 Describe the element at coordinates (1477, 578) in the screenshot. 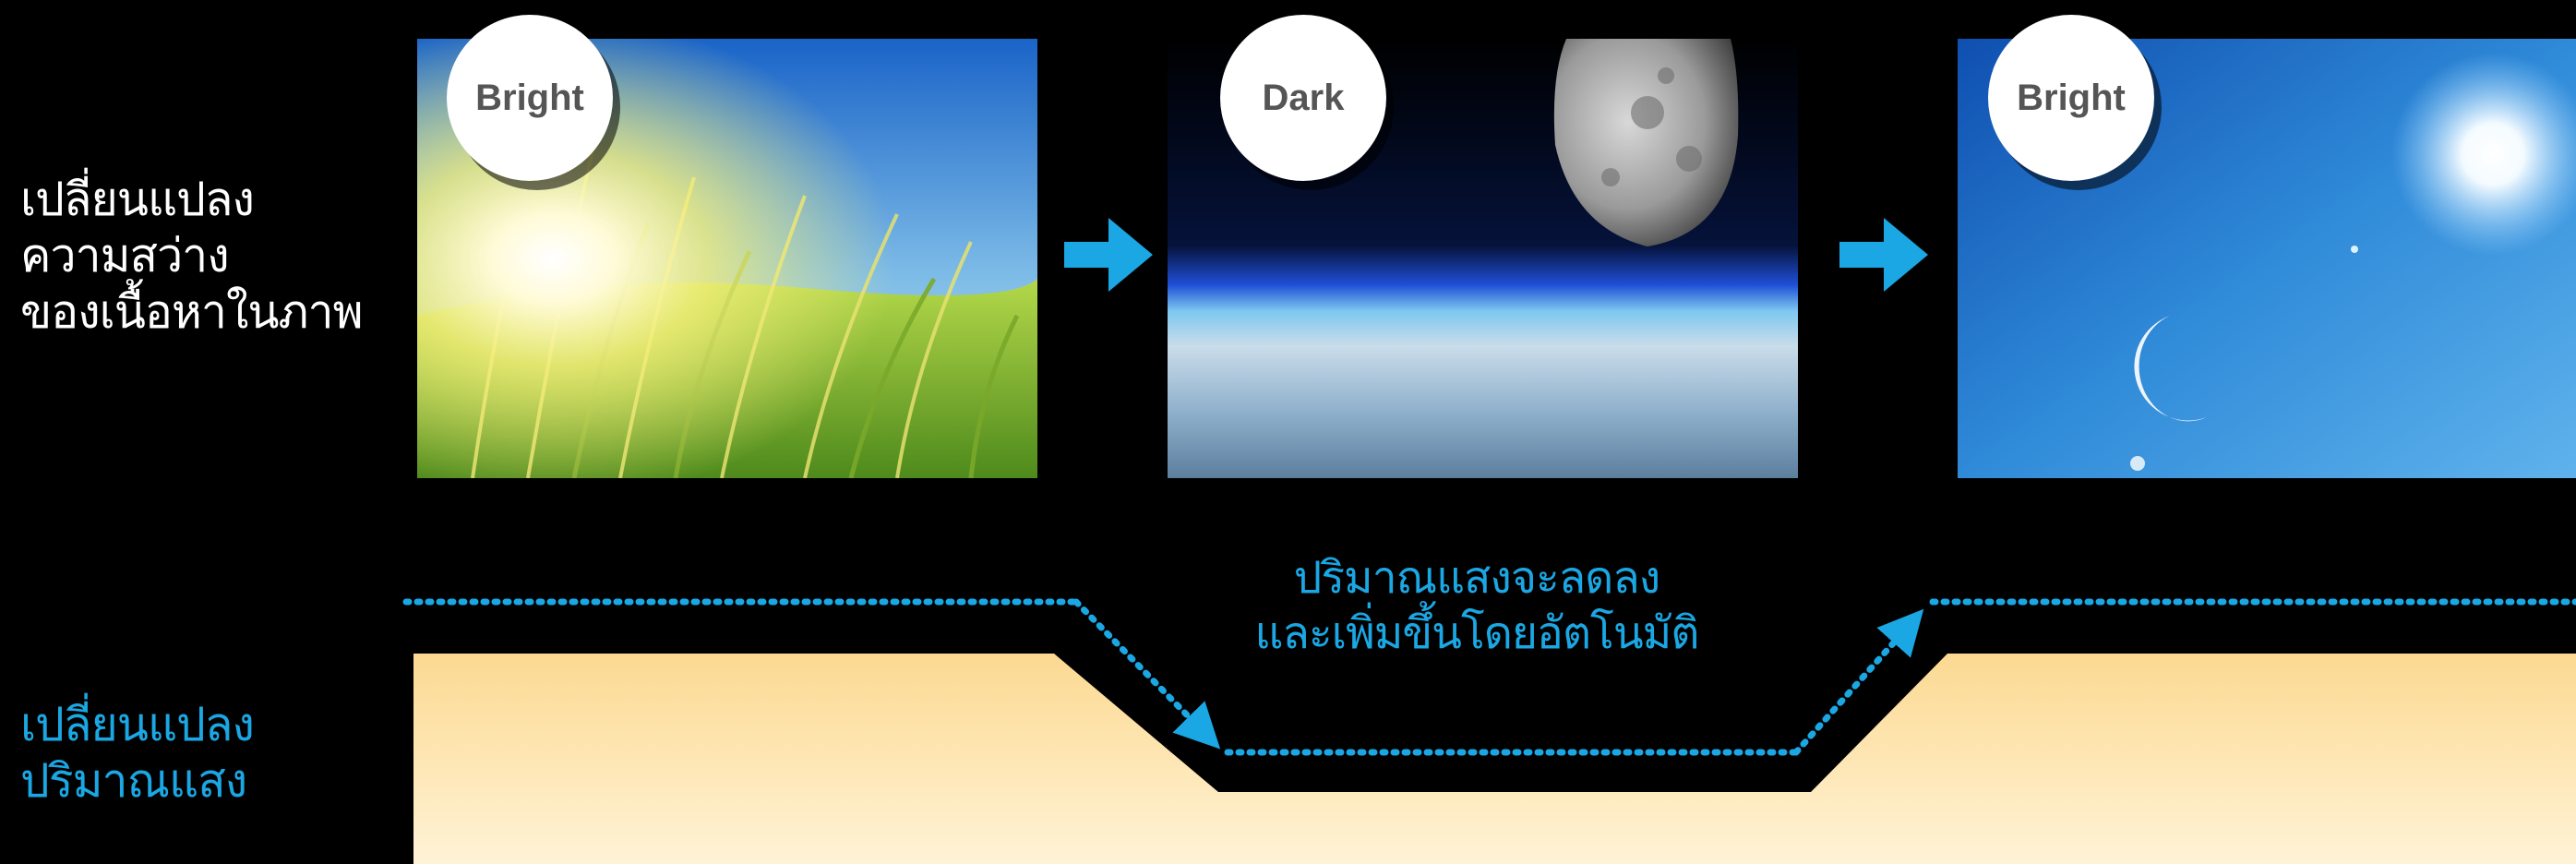

I see `caption-line-1: ปริมาณแสงจะลดลง` at that location.